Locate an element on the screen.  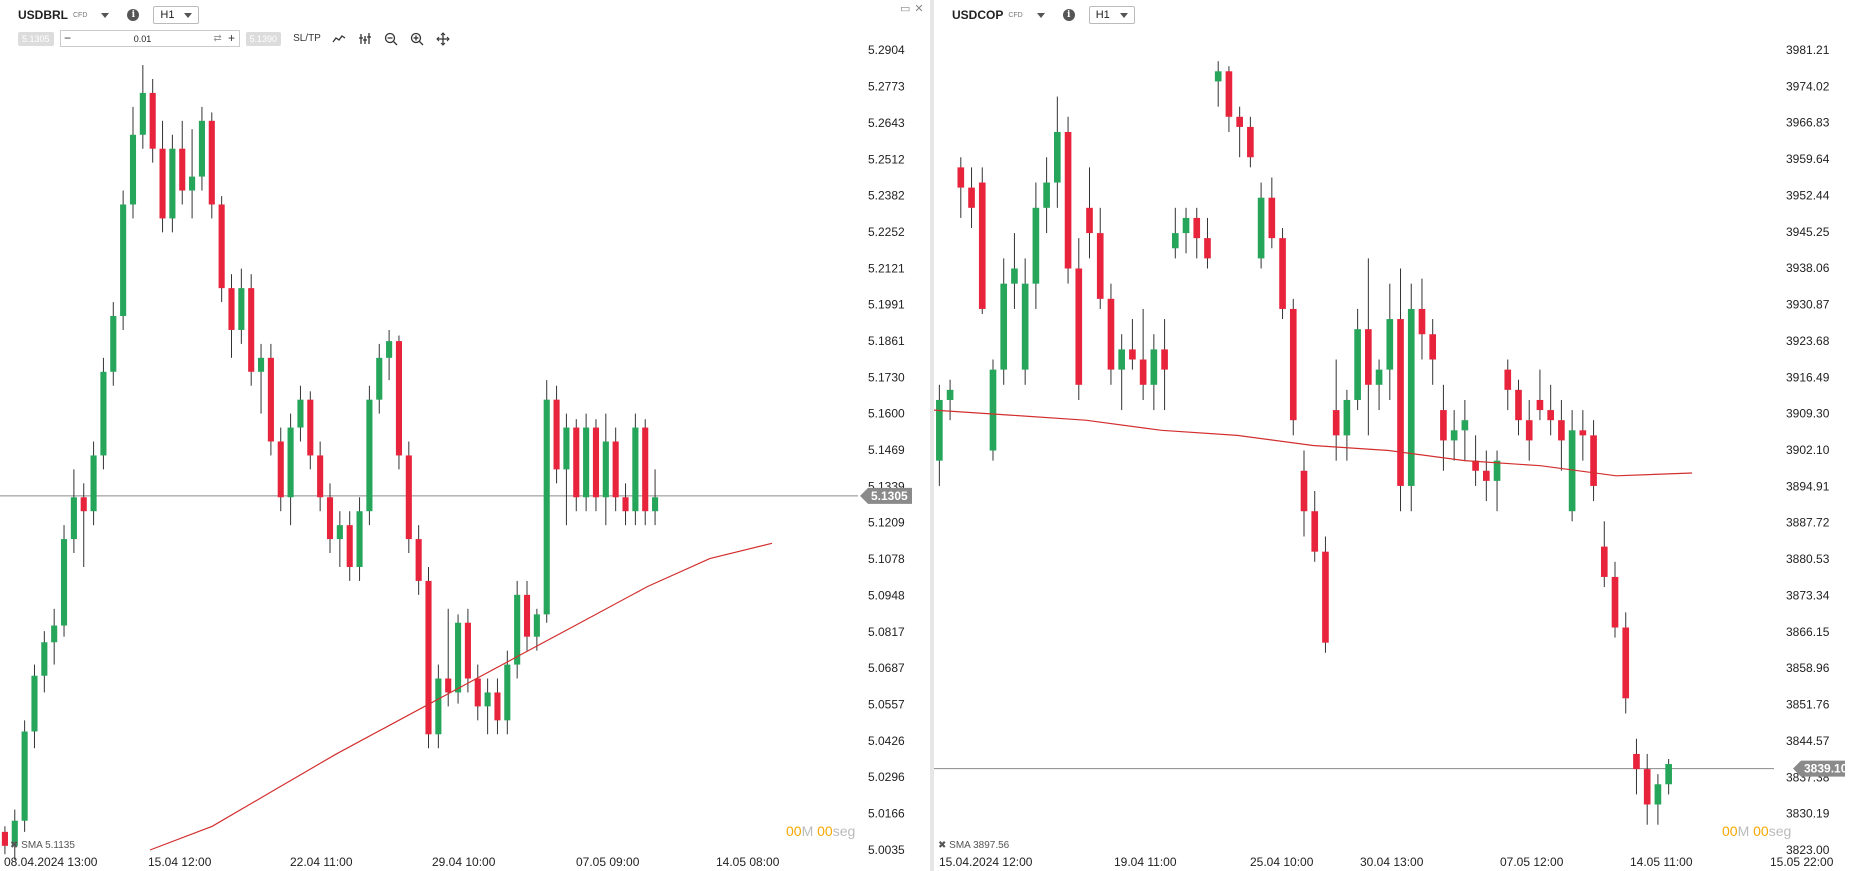
y-tick-label: 3974.02 is located at coordinates (1808, 86).